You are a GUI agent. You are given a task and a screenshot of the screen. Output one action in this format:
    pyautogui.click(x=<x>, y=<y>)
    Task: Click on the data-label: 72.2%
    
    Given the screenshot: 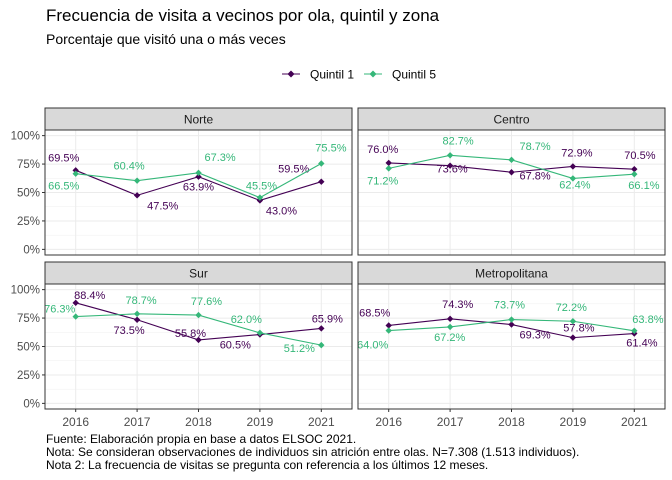 What is the action you would take?
    pyautogui.click(x=571, y=308)
    